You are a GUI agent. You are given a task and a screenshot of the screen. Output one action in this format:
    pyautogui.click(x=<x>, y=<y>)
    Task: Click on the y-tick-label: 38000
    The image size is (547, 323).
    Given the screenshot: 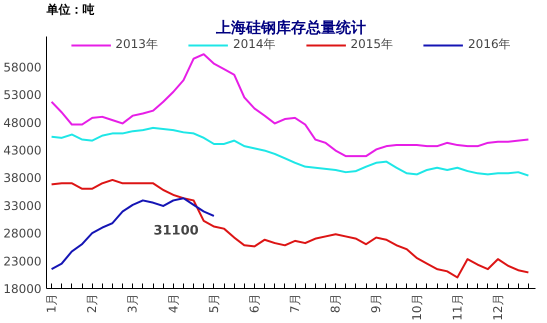 What is the action you would take?
    pyautogui.click(x=22, y=178)
    